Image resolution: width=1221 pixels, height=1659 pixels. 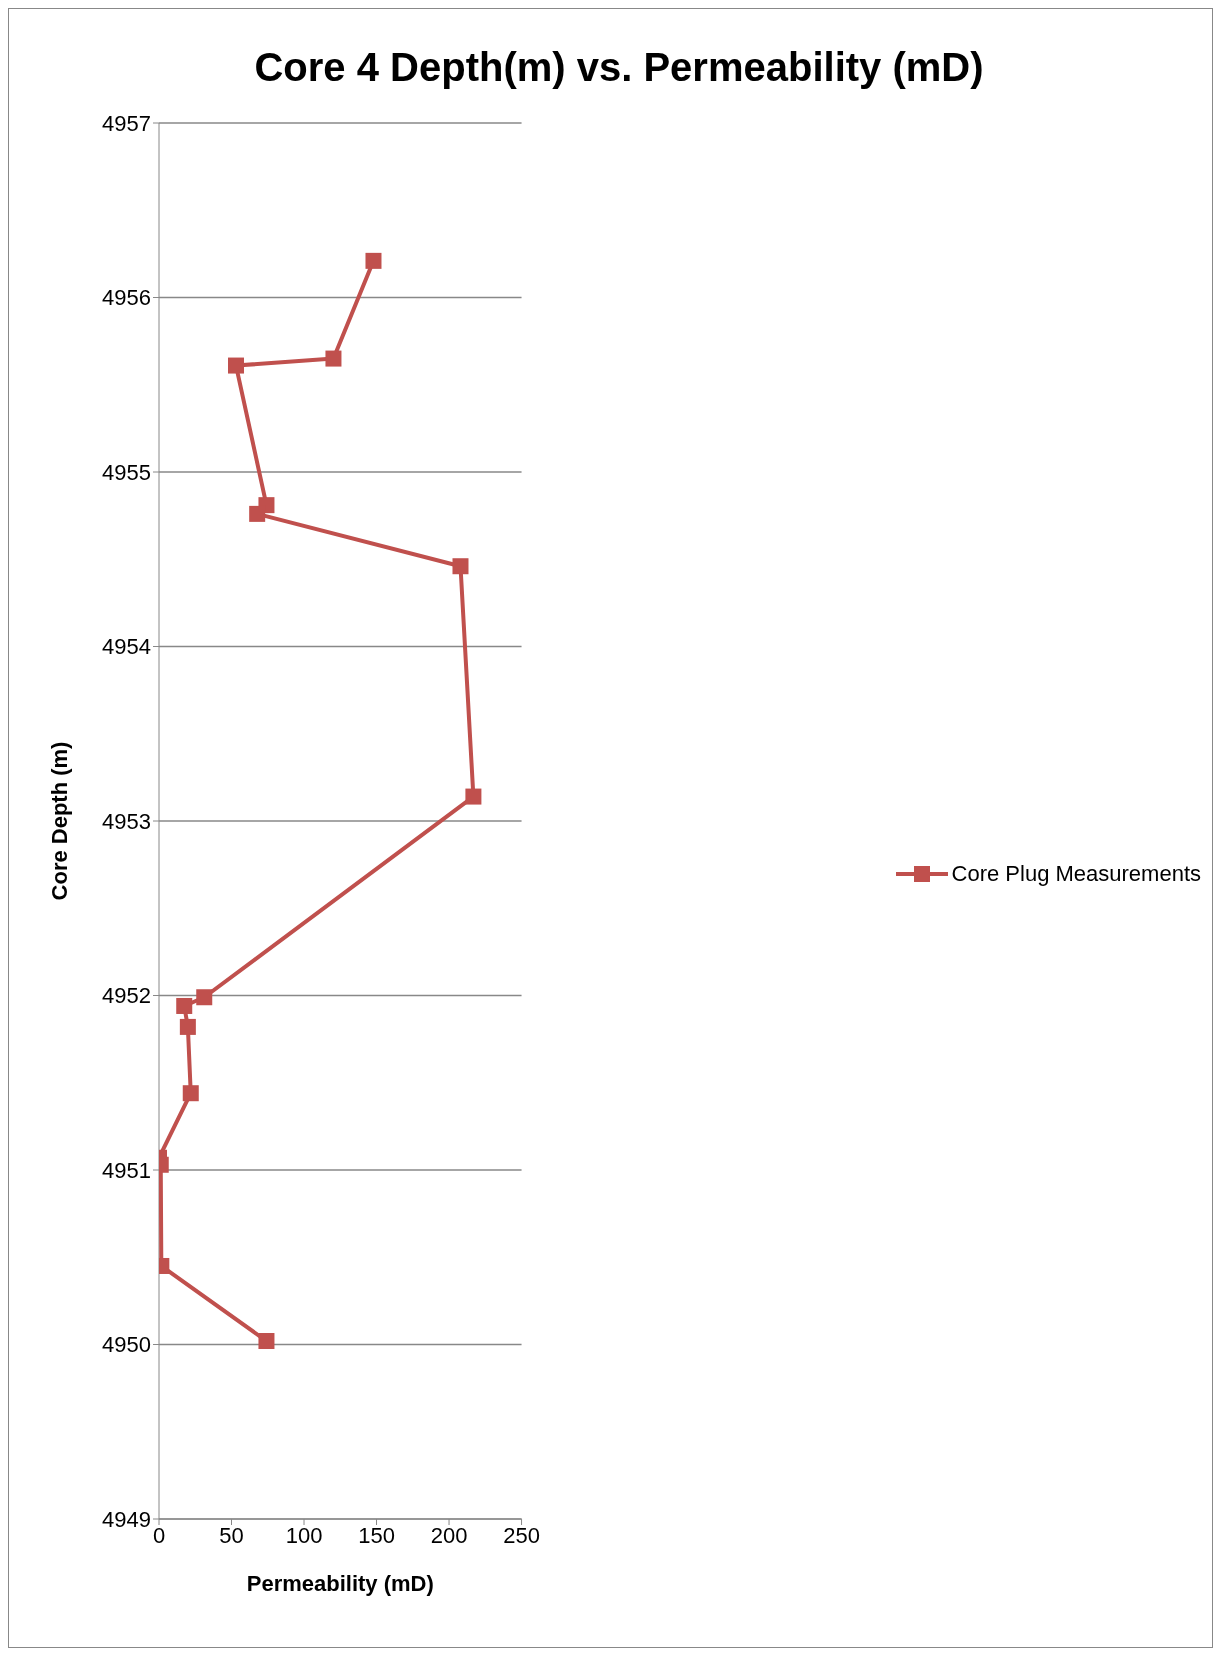 I want to click on x-tick-label: 100, so click(x=304, y=1535).